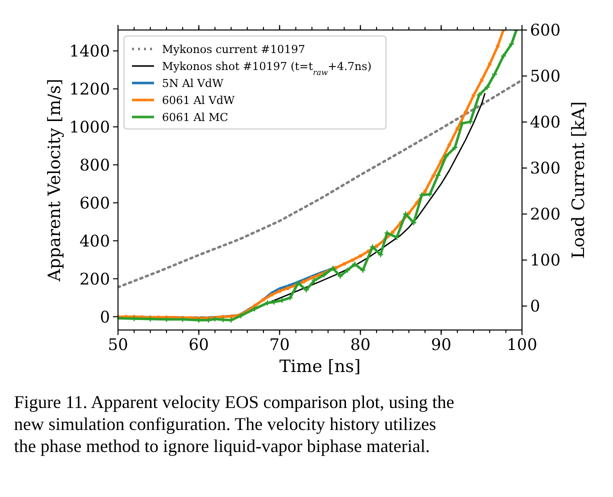 The width and height of the screenshot is (613, 497). Describe the element at coordinates (545, 214) in the screenshot. I see `y2-tick-label: 200` at that location.